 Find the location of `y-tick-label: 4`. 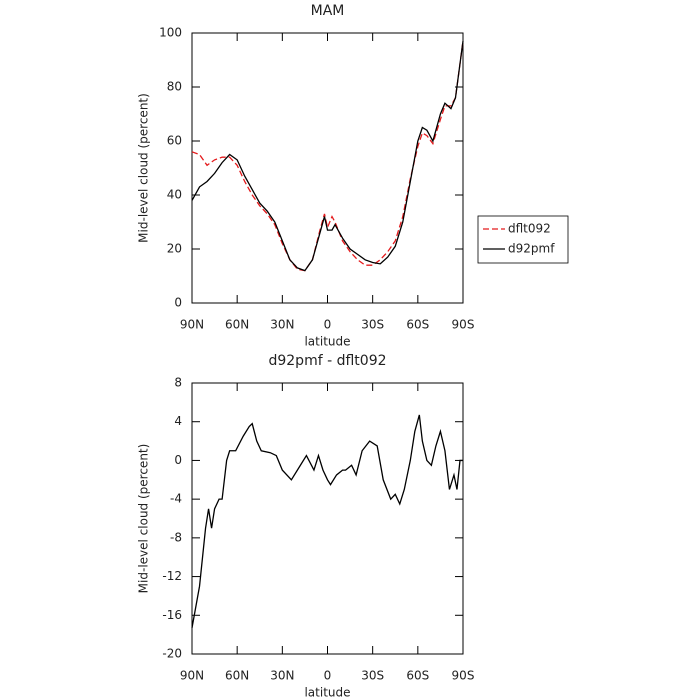

y-tick-label: 4 is located at coordinates (178, 421).